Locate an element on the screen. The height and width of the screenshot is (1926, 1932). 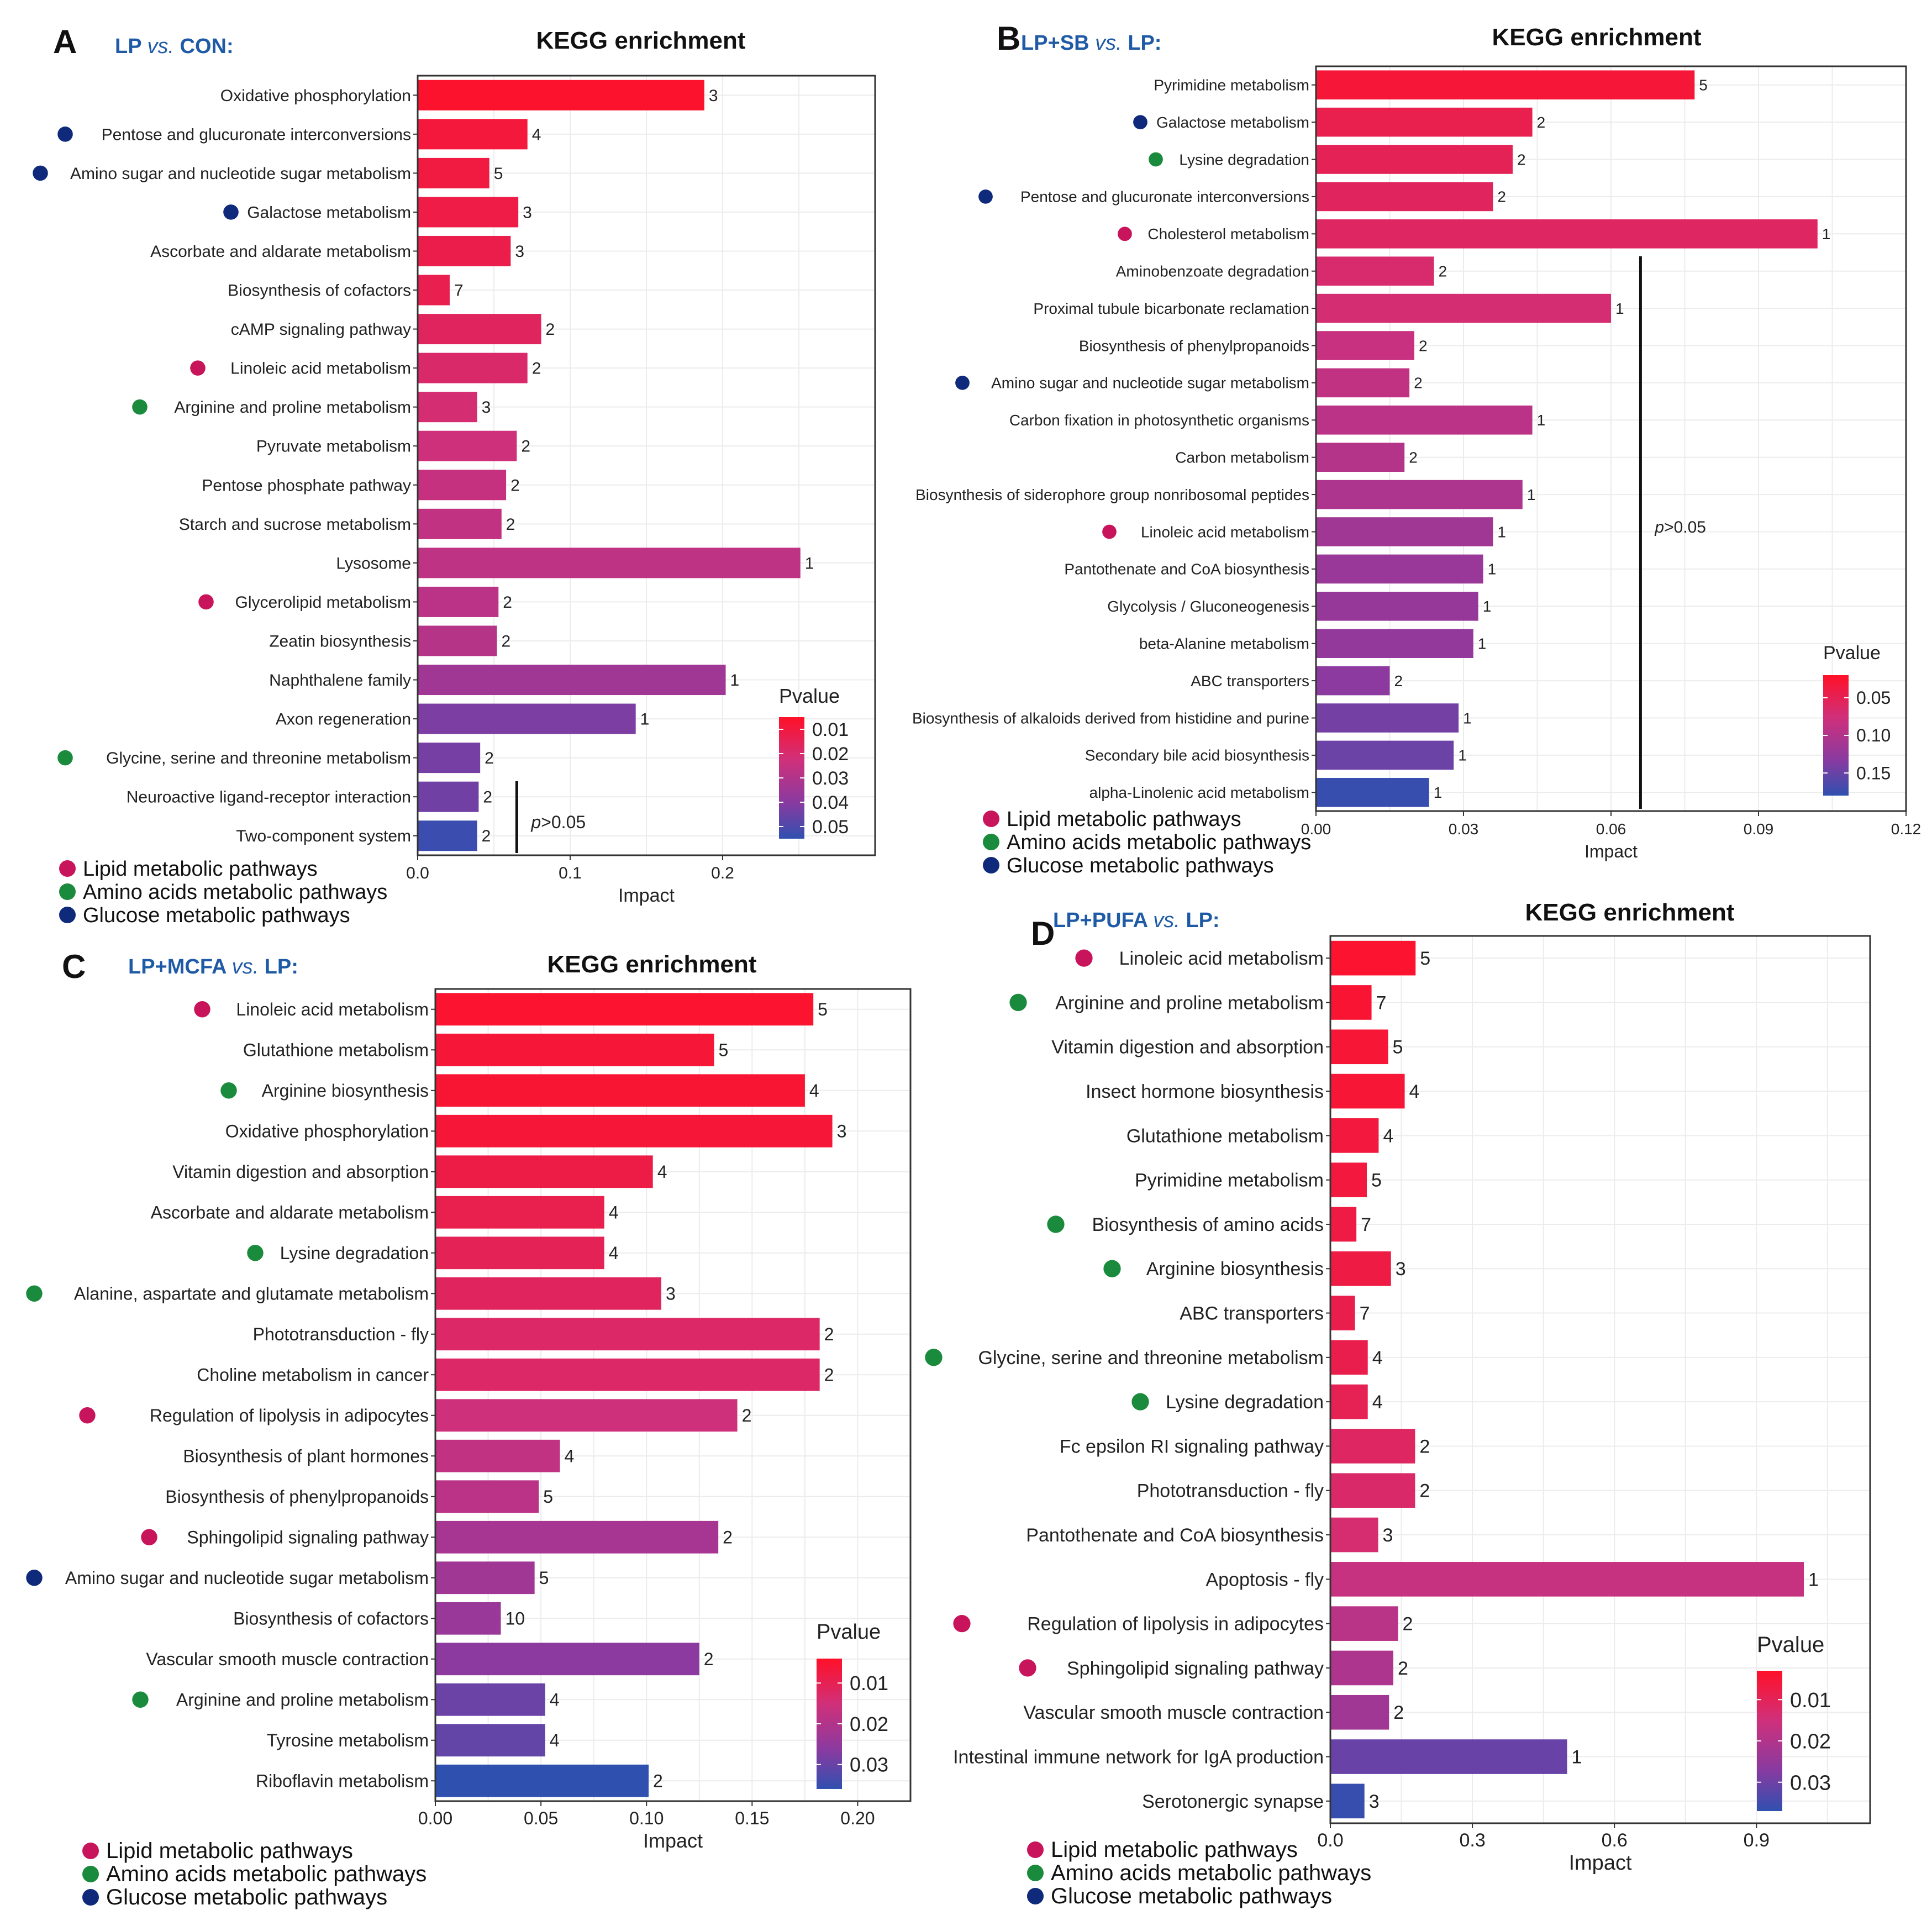
category-label: Fc epsilon RI signaling pathway is located at coordinates (1192, 1447).